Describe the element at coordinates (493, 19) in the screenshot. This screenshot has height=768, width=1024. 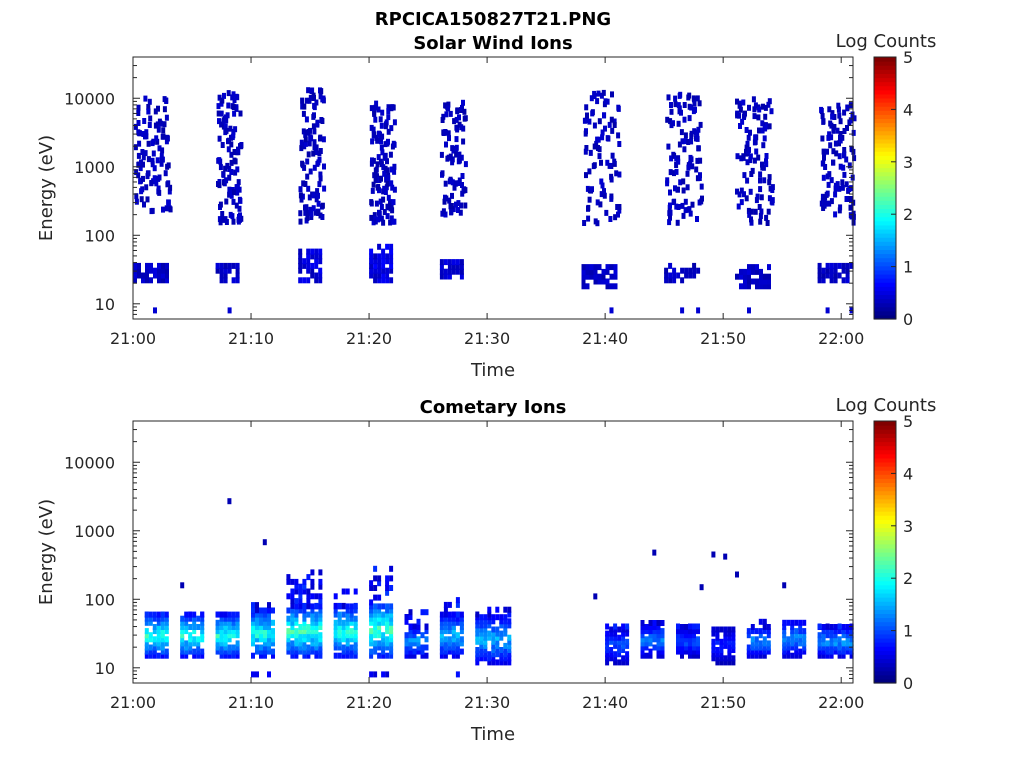
I see `figure-title: RPCICA150827T21.PNG` at that location.